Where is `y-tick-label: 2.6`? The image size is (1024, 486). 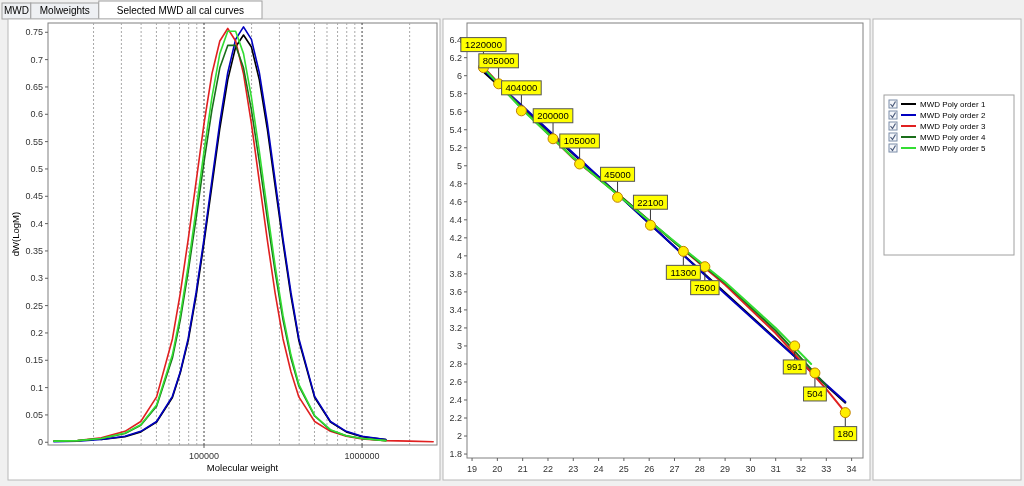 y-tick-label: 2.6 is located at coordinates (455, 381).